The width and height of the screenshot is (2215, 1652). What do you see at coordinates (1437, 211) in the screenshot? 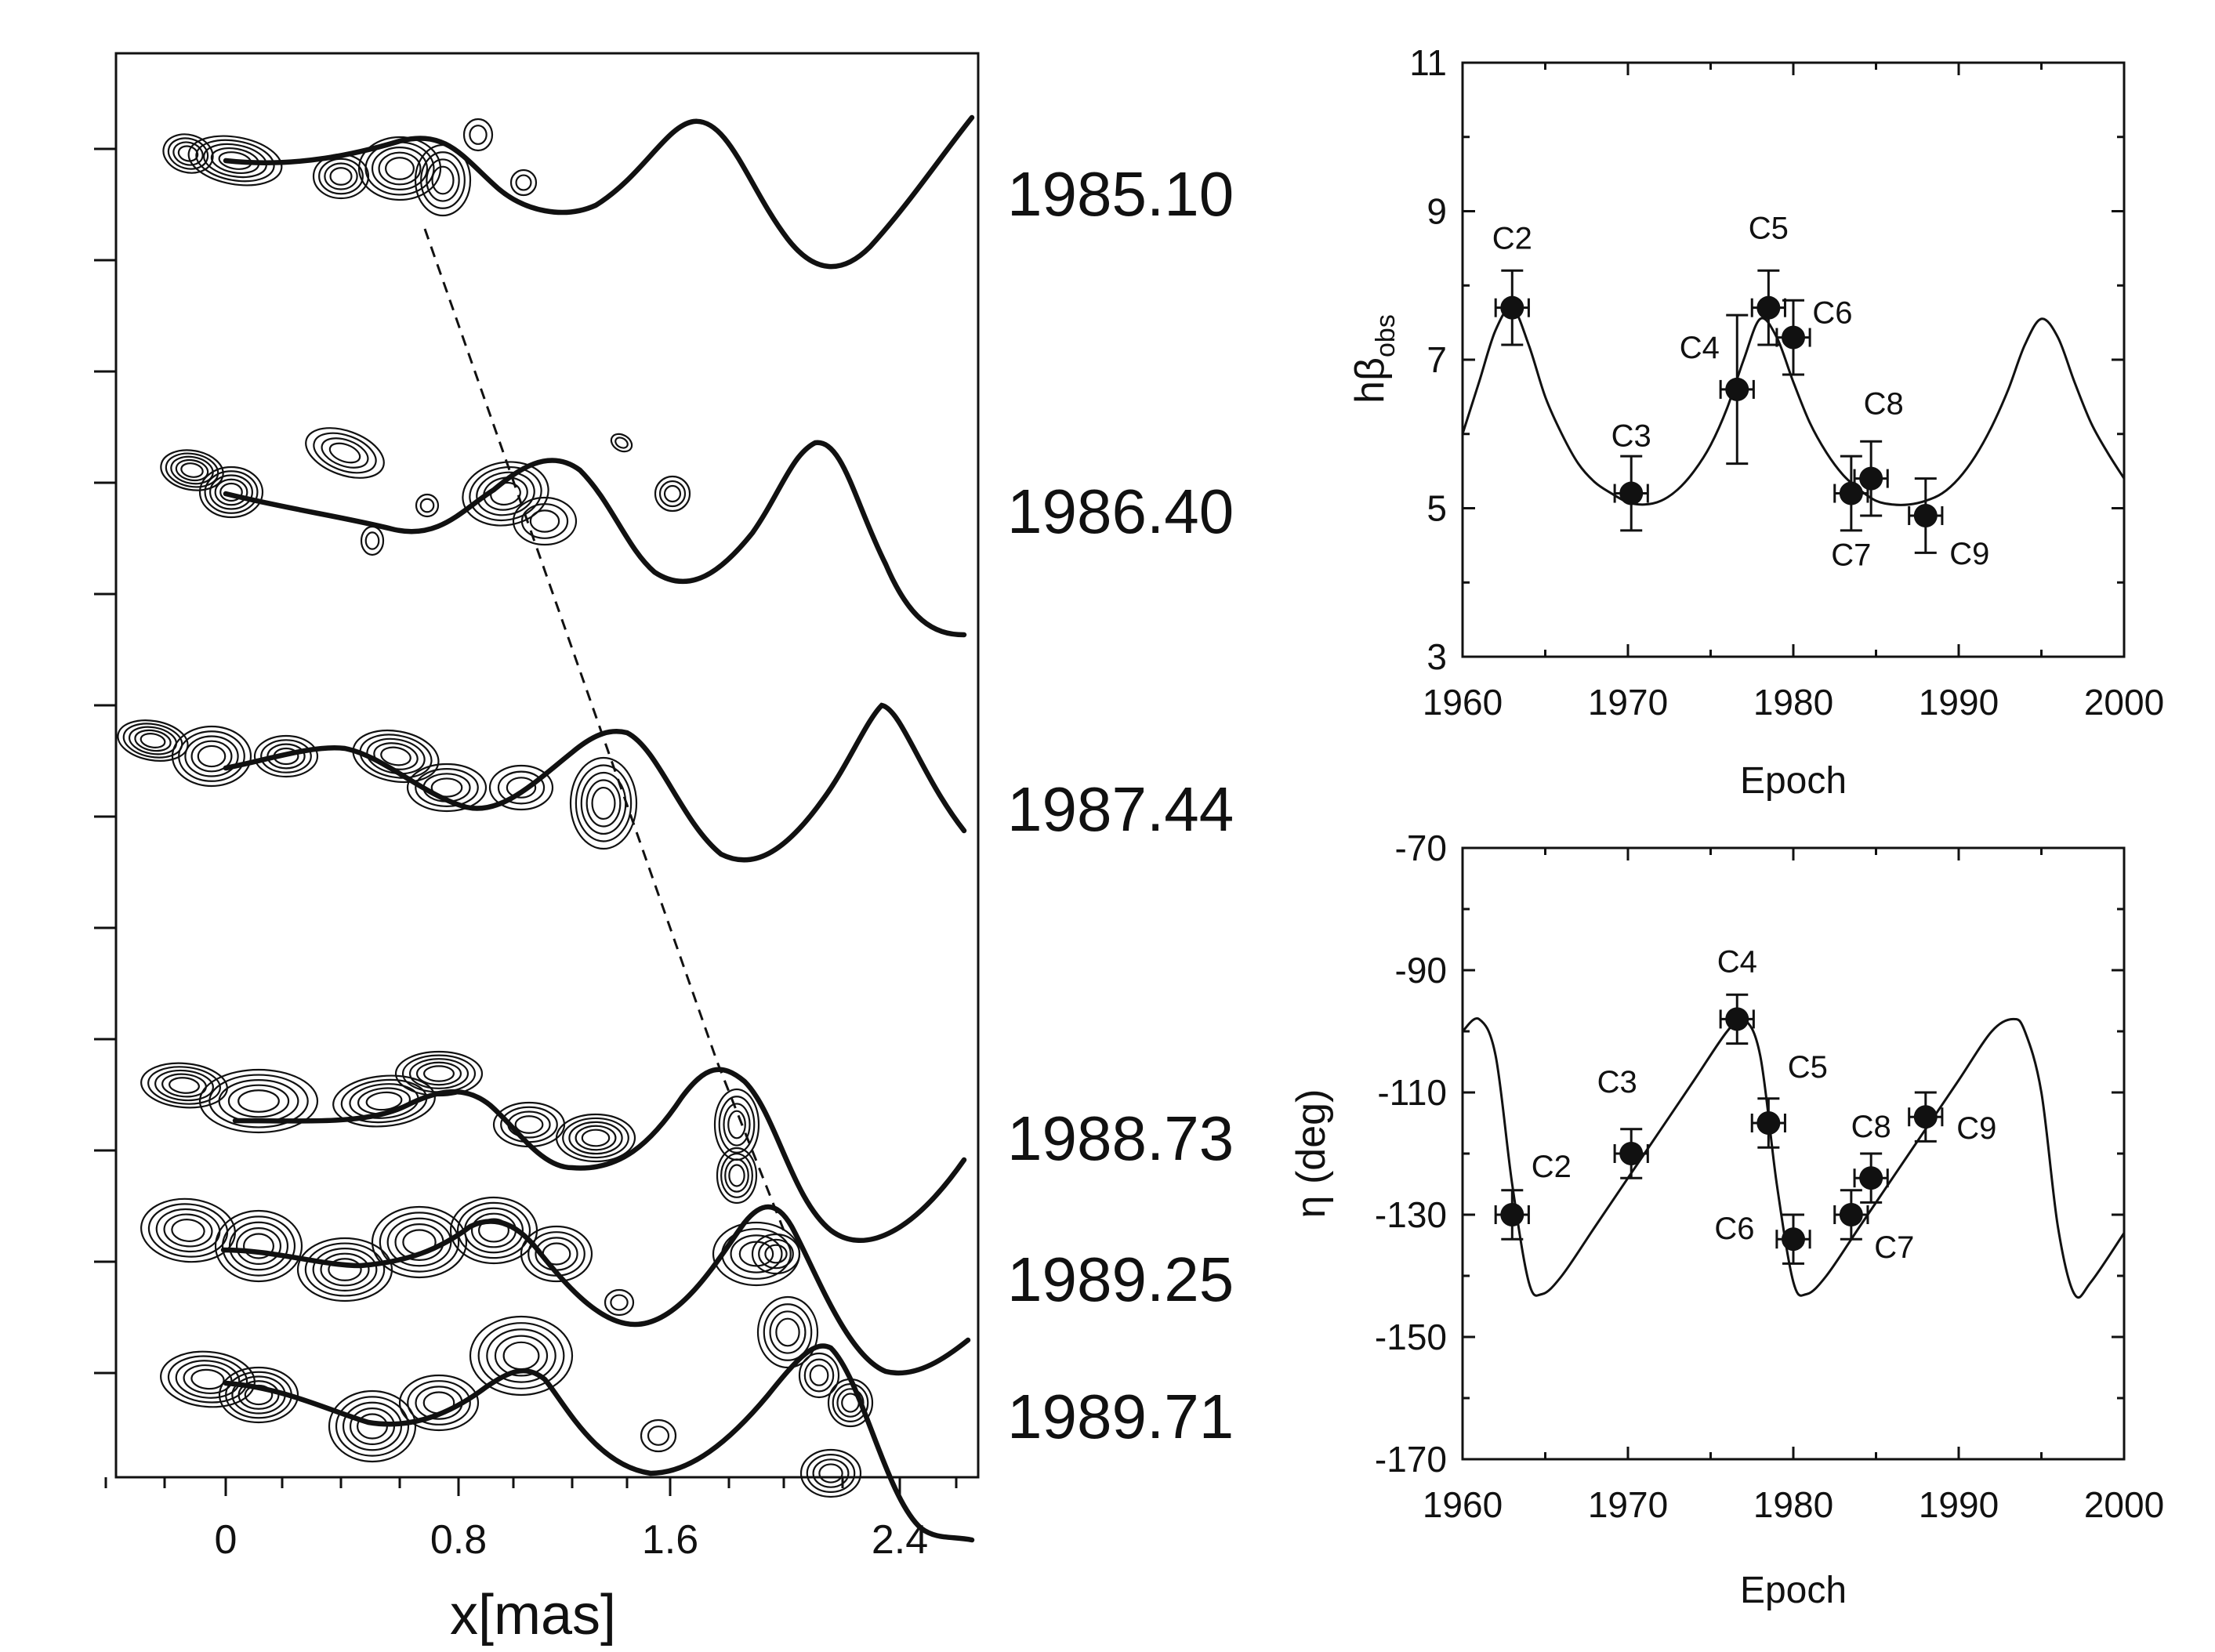
I see `hb-ytick-label: 9` at bounding box center [1437, 211].